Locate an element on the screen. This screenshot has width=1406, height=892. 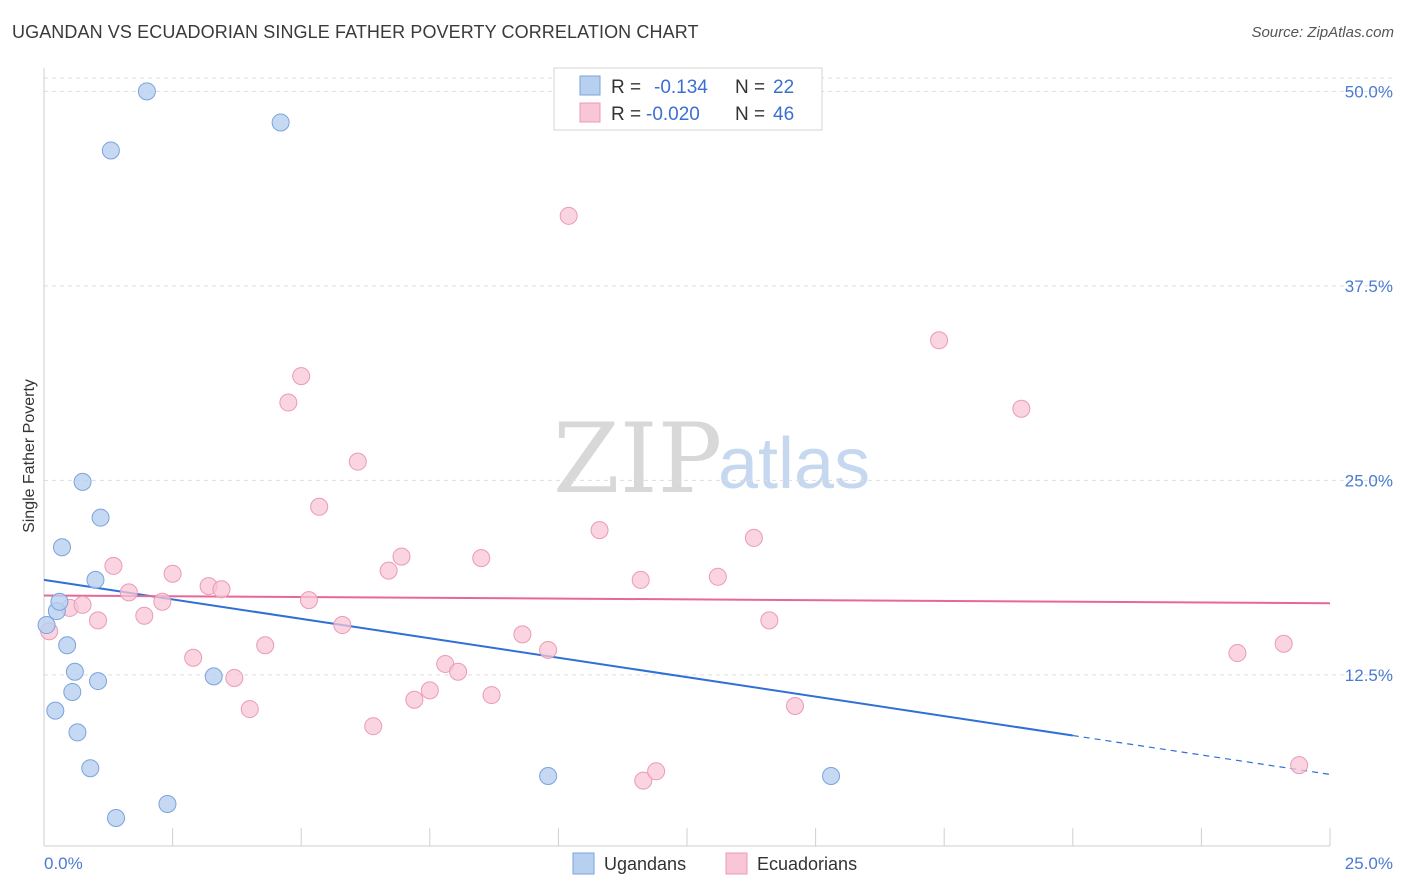
bottom-legend-ecuadorians: Ecuadorians is located at coordinates (807, 864).